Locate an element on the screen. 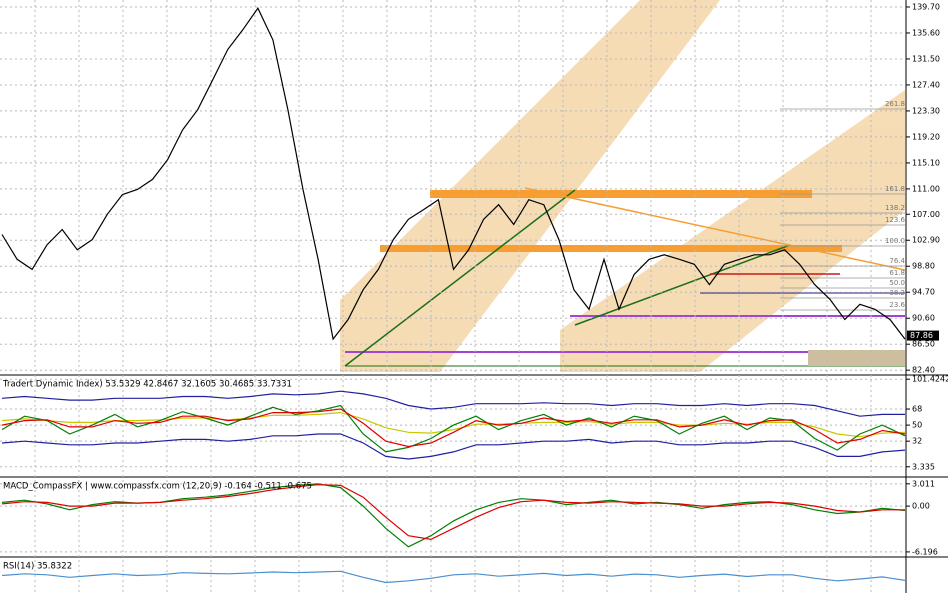 The image size is (948, 593). fib-label: 138.2 is located at coordinates (895, 208).